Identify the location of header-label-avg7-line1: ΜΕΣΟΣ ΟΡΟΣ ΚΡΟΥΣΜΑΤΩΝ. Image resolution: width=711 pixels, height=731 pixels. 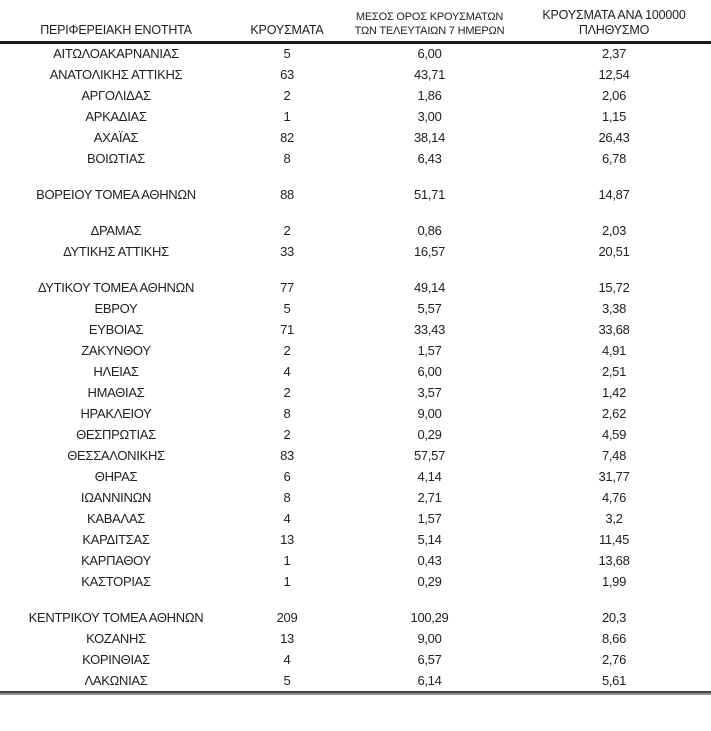
(429, 17).